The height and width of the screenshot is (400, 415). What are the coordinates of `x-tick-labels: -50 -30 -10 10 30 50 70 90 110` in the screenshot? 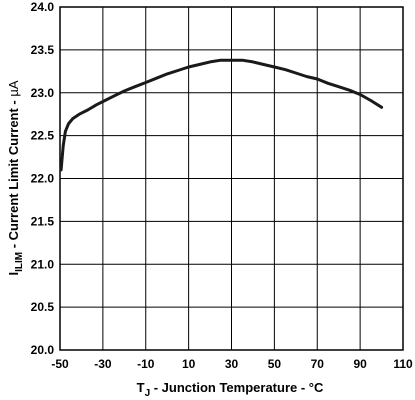 It's located at (232, 364).